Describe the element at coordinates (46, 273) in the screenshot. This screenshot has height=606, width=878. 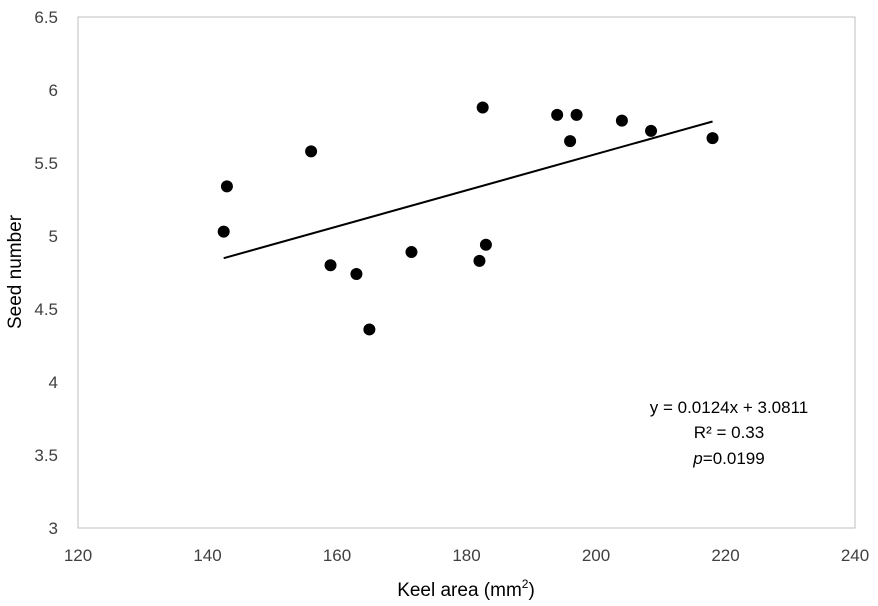
I see `y-tick-labels: 3 3.5 4 4.5 5 5.5 6 6.5` at that location.